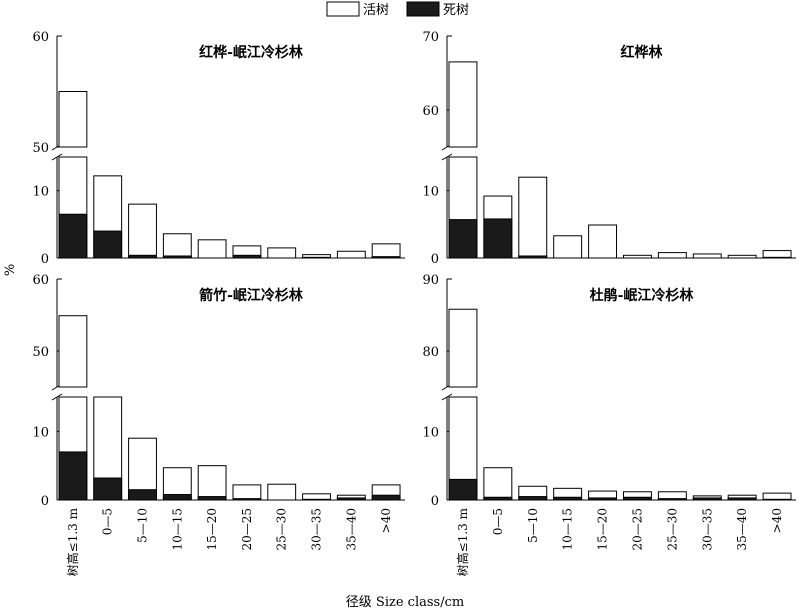  What do you see at coordinates (343, 9) in the screenshot?
I see `legend-swatch-live` at bounding box center [343, 9].